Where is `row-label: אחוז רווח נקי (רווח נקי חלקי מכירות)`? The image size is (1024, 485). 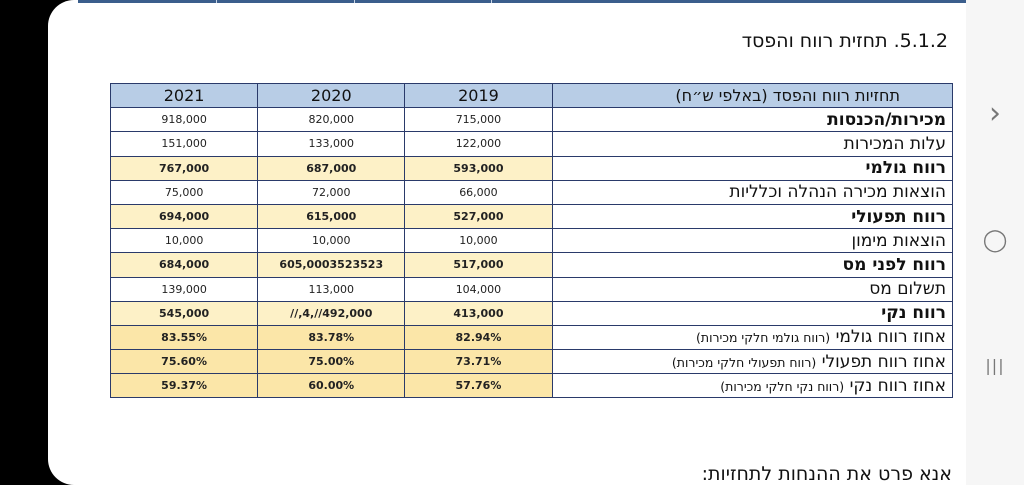 row-label: אחוז רווח נקי (רווח נקי חלקי מכירות) is located at coordinates (752, 386).